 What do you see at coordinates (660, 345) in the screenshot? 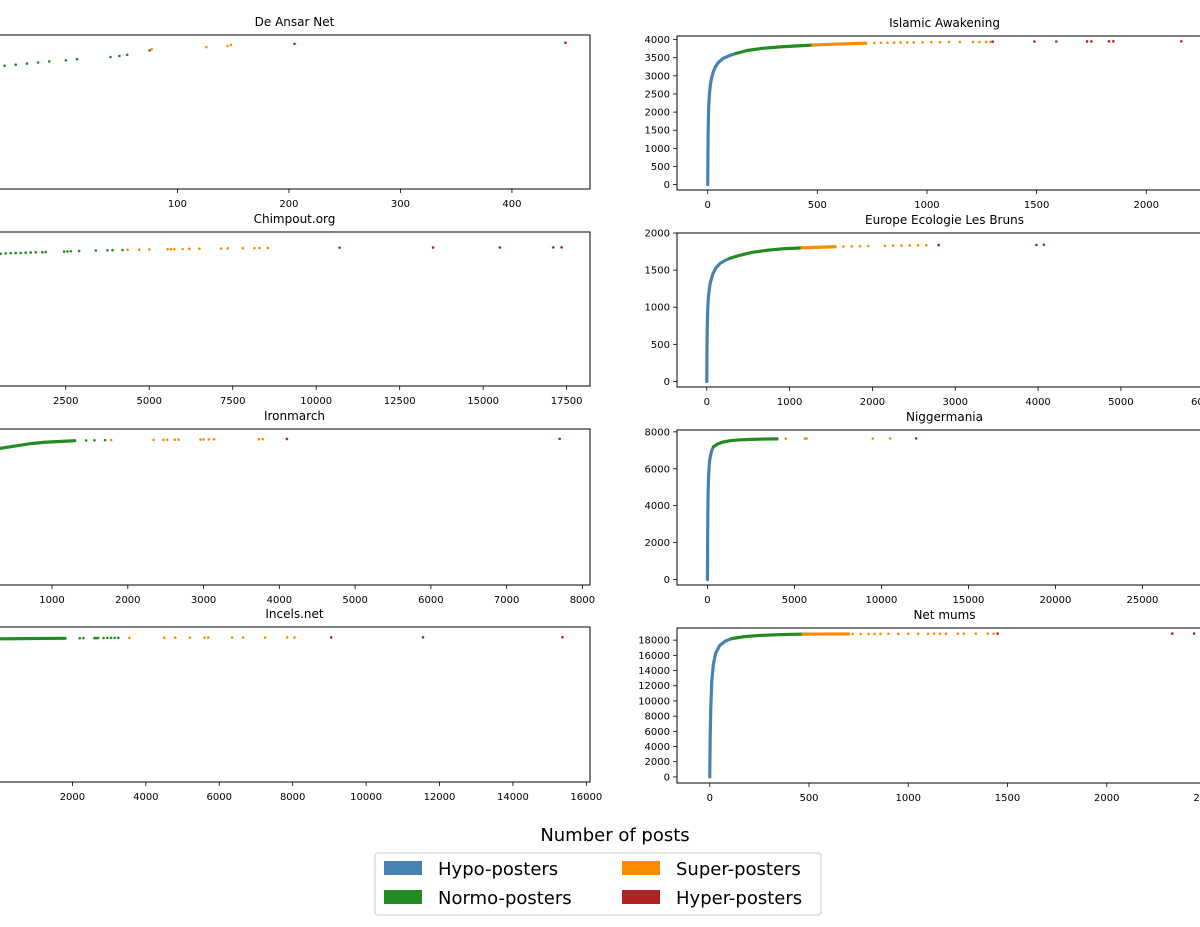
I see `y-tick-label: 500` at bounding box center [660, 345].